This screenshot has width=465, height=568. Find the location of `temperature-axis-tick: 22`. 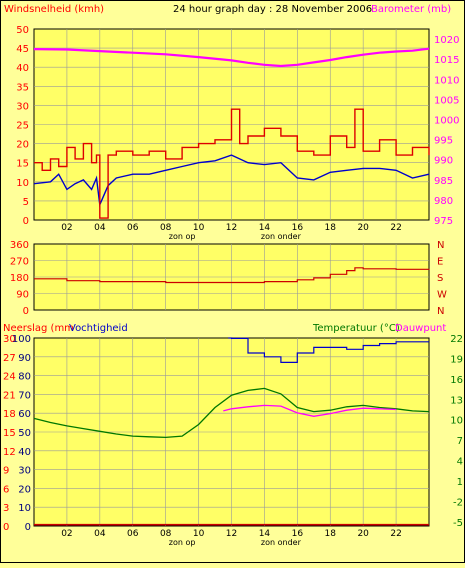

temperature-axis-tick: 22 is located at coordinates (456, 339).